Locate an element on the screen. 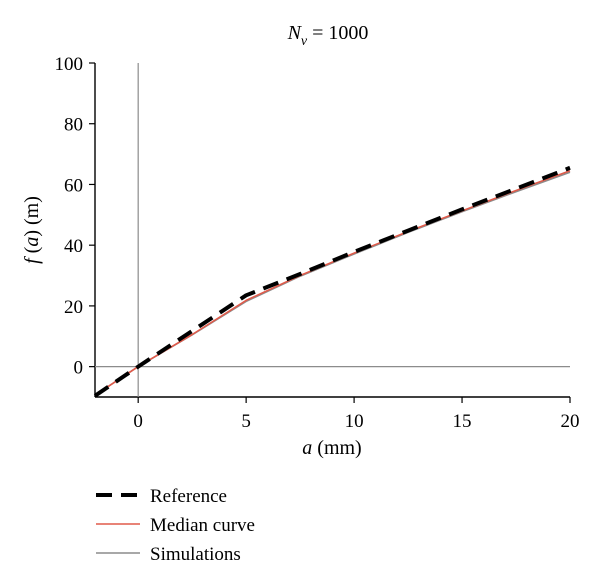 Image resolution: width=600 pixels, height=585 pixels. title-rest: = 1000 is located at coordinates (337, 33).